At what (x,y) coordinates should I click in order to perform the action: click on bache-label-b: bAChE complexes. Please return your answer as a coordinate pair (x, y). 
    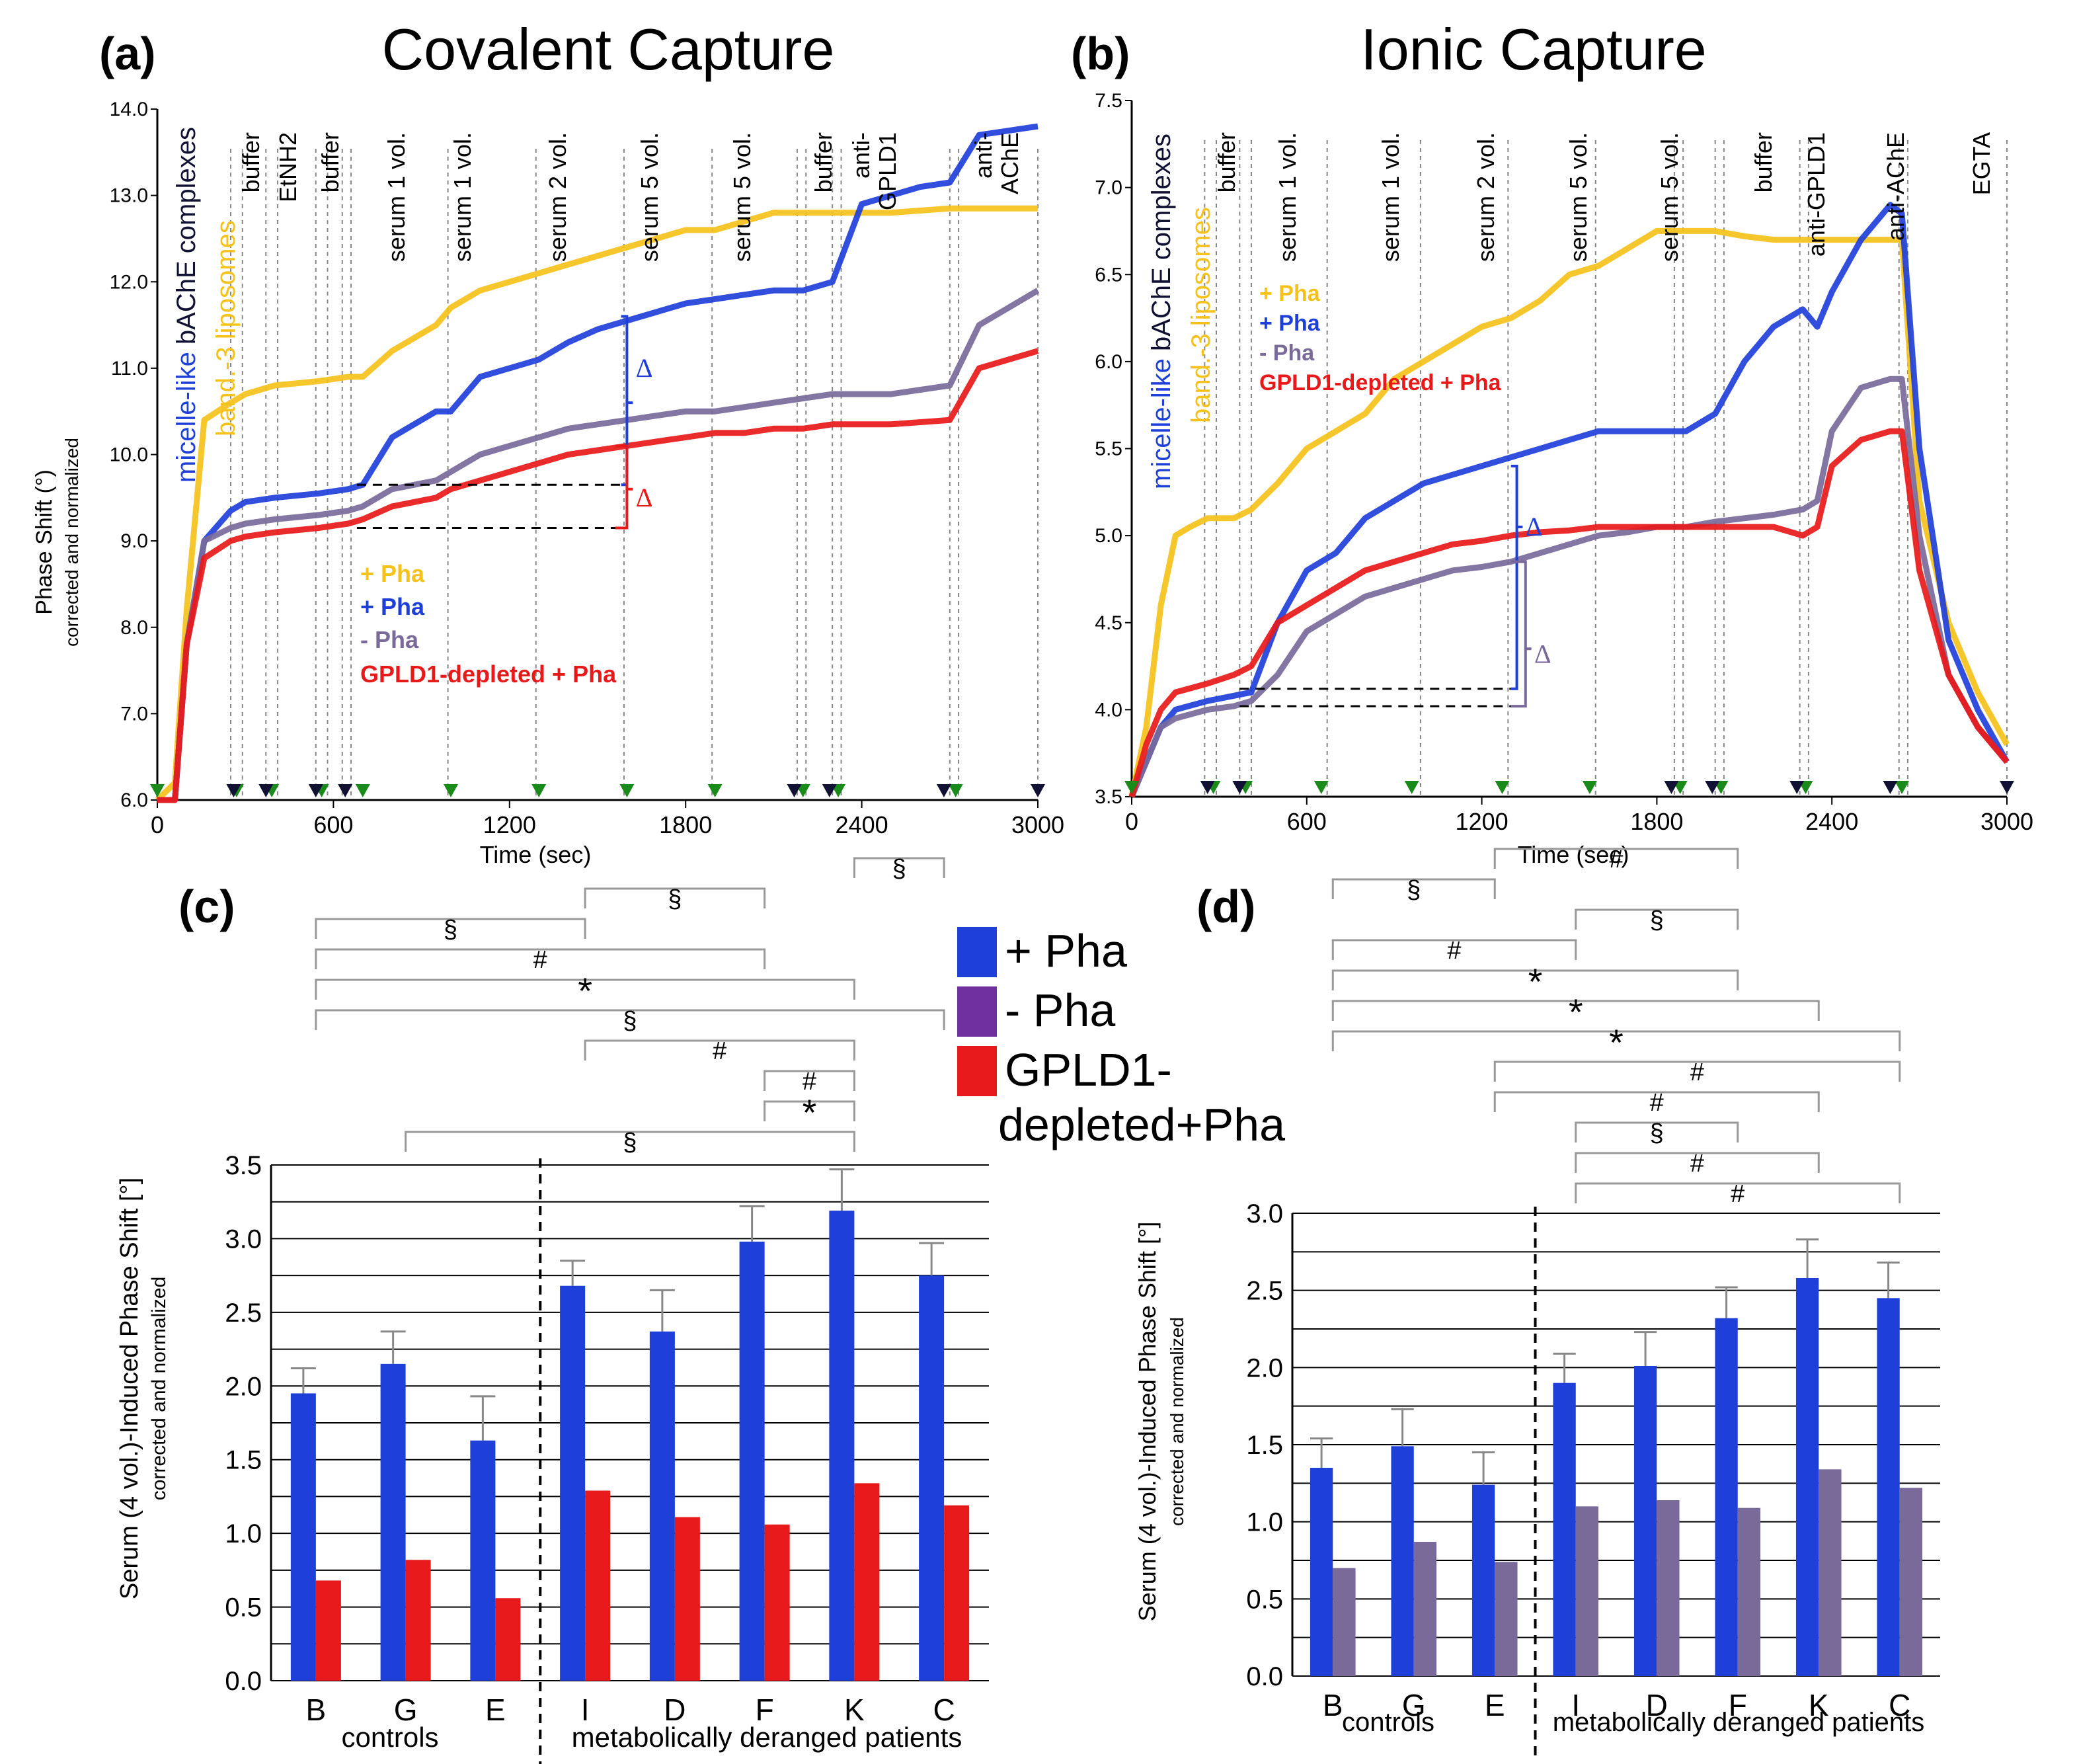
    Looking at the image, I should click on (1161, 246).